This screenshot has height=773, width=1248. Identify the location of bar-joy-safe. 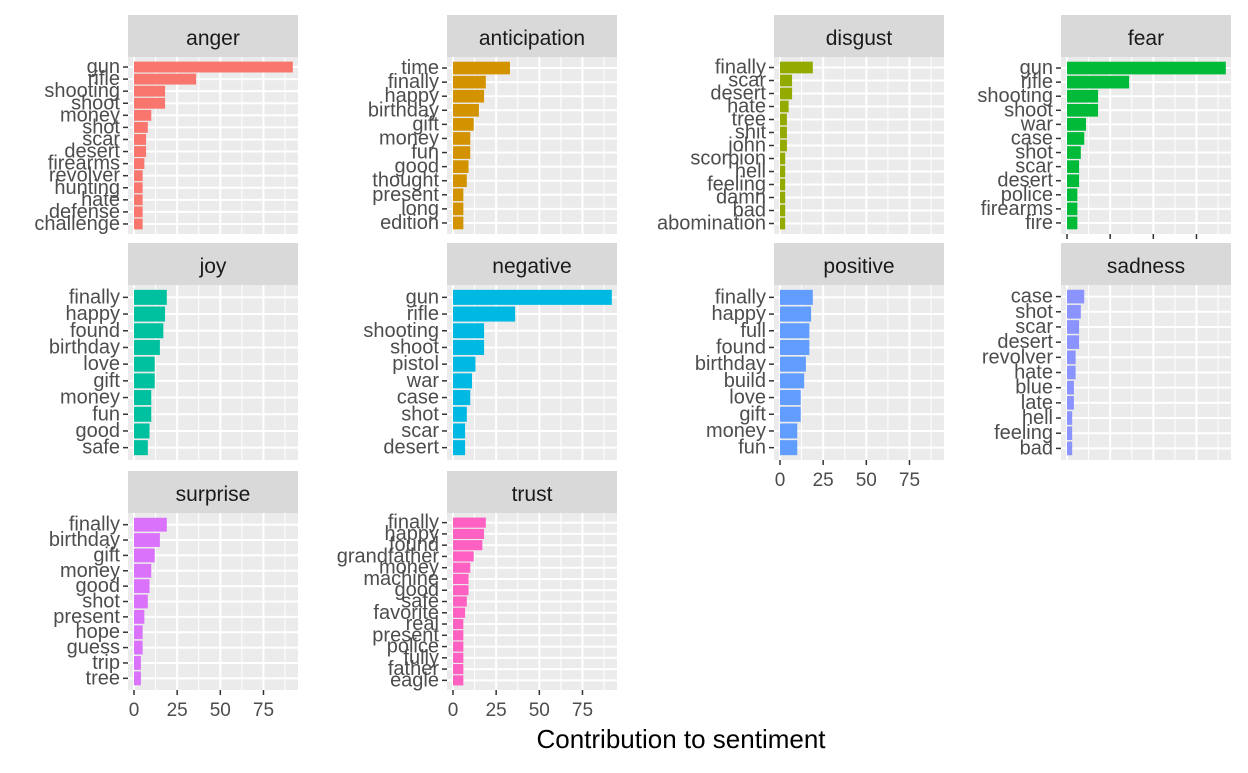
(141, 448).